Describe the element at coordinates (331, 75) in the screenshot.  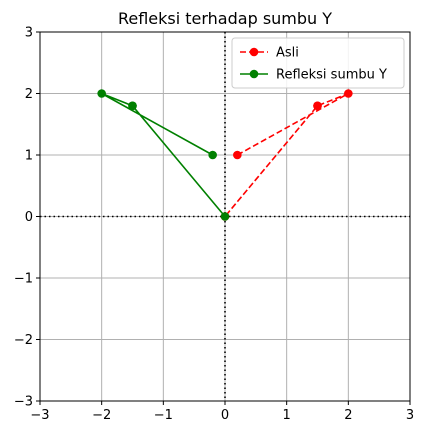
I see `legend-label-1: Refleksi sumbu Y` at that location.